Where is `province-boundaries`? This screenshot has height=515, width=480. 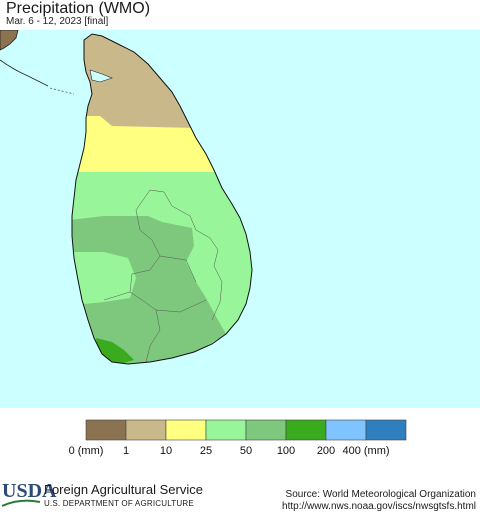 province-boundaries is located at coordinates (163, 276).